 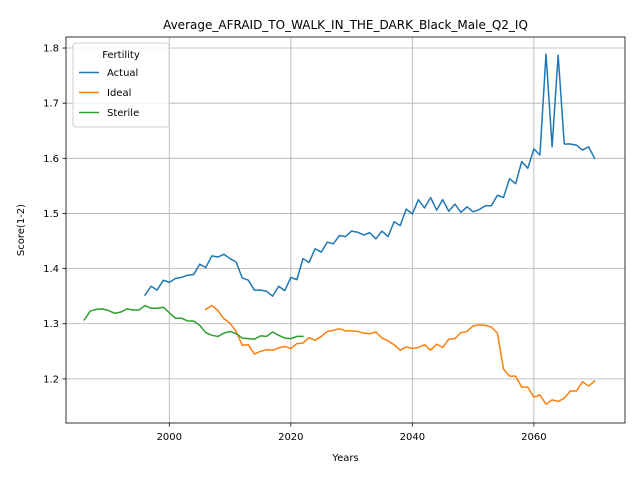 What do you see at coordinates (51, 269) in the screenshot?
I see `y-tick-label: 1.4` at bounding box center [51, 269].